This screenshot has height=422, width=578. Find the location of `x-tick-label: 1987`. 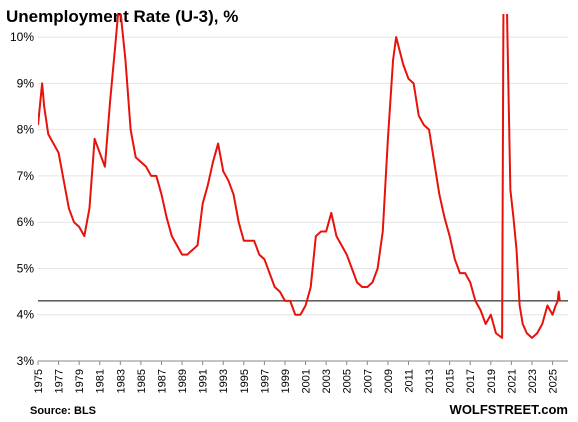

x-tick-label: 1987 is located at coordinates (162, 381).